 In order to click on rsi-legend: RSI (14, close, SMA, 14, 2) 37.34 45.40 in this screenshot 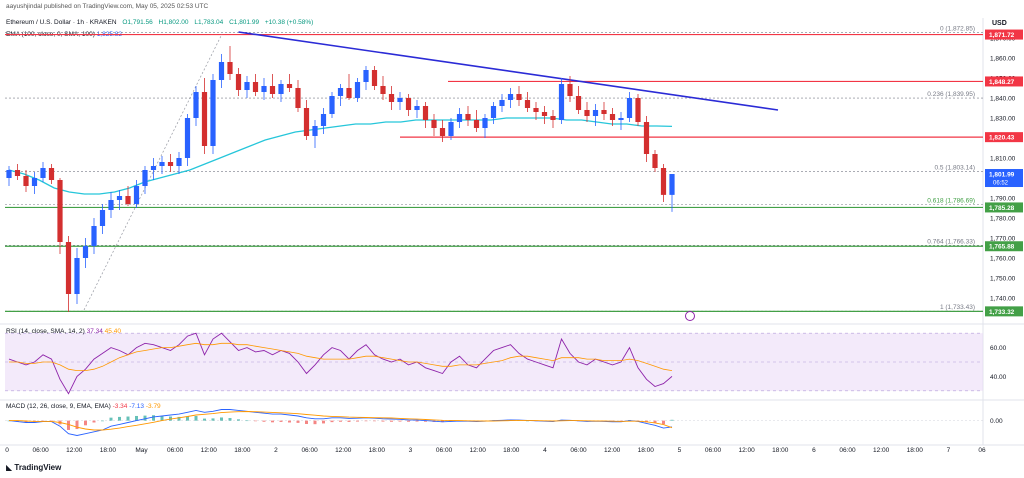, I will do `click(63, 331)`.